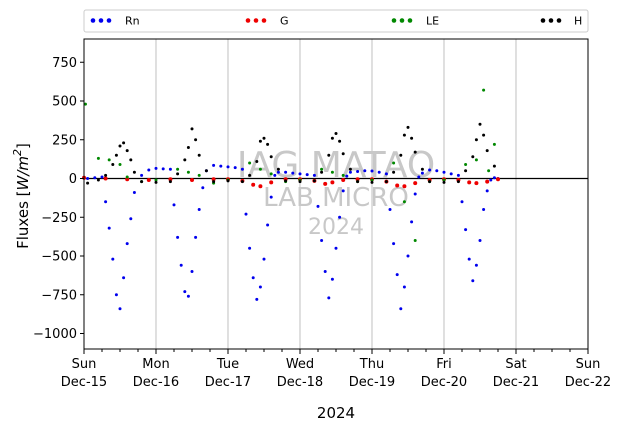  Describe the element at coordinates (516, 382) in the screenshot. I see `x-tick-label-date-6: Dec-21` at that location.